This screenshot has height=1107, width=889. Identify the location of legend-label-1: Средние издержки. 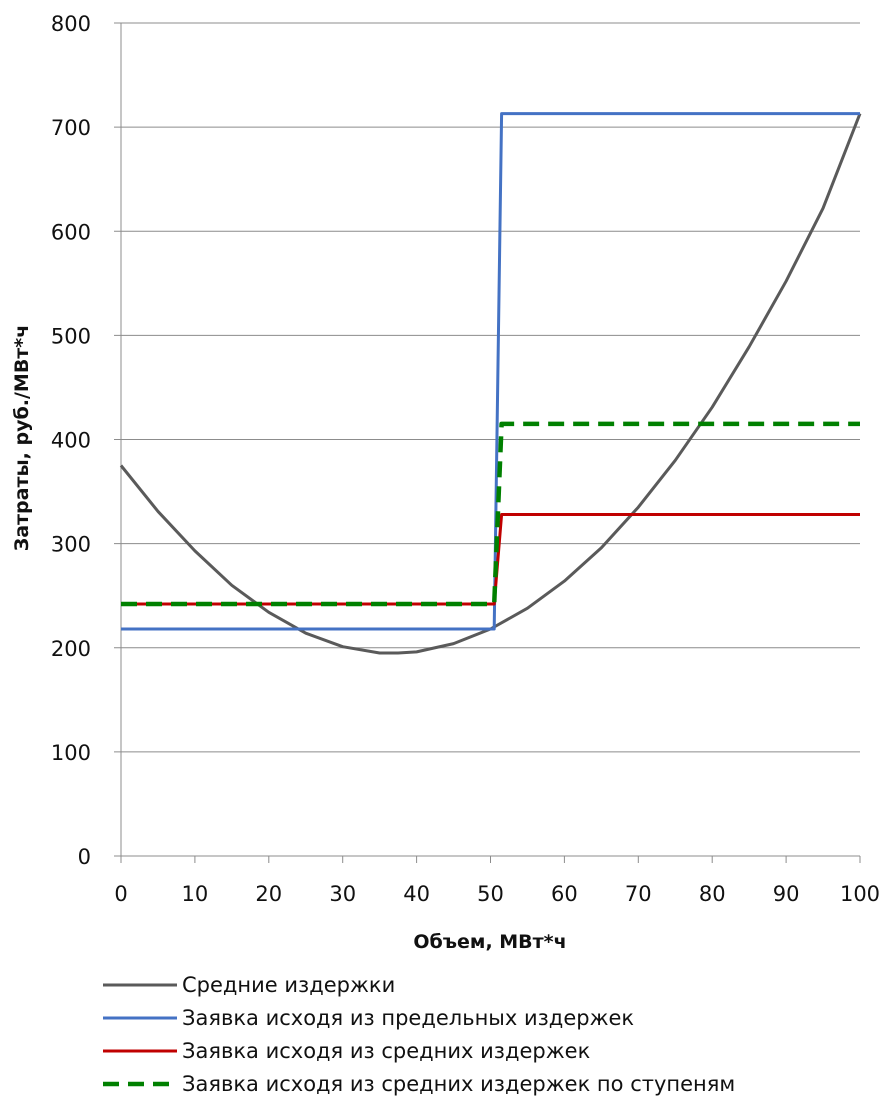
(288, 985).